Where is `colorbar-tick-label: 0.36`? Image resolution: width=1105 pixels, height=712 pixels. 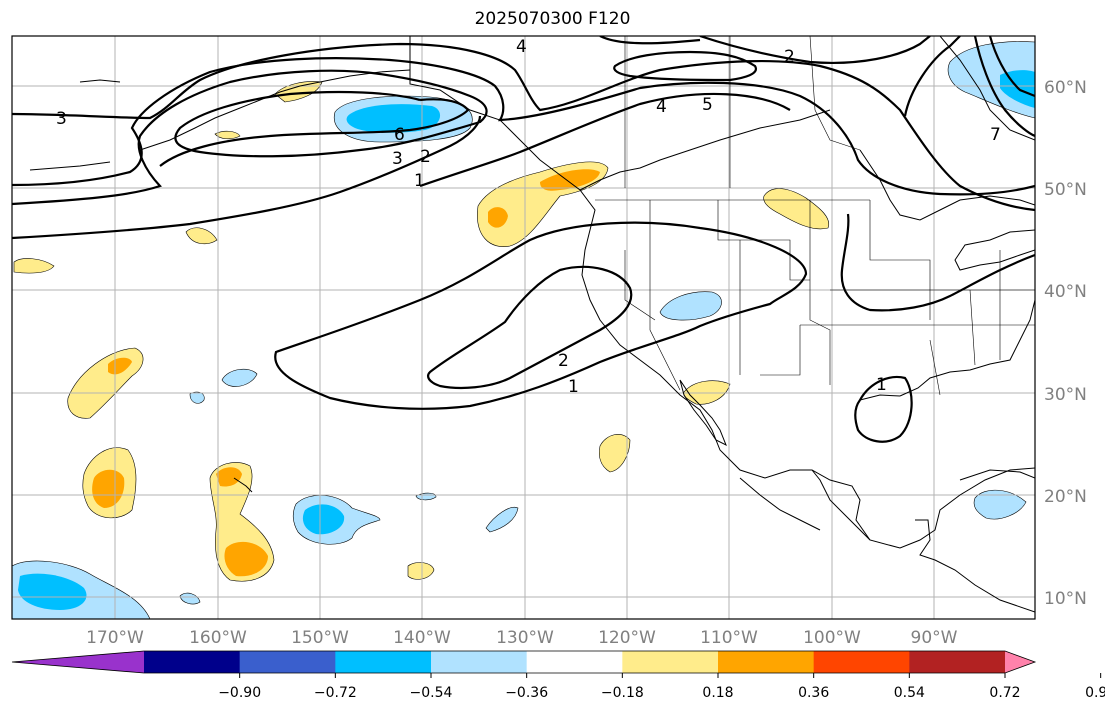 colorbar-tick-label: 0.36 is located at coordinates (813, 693).